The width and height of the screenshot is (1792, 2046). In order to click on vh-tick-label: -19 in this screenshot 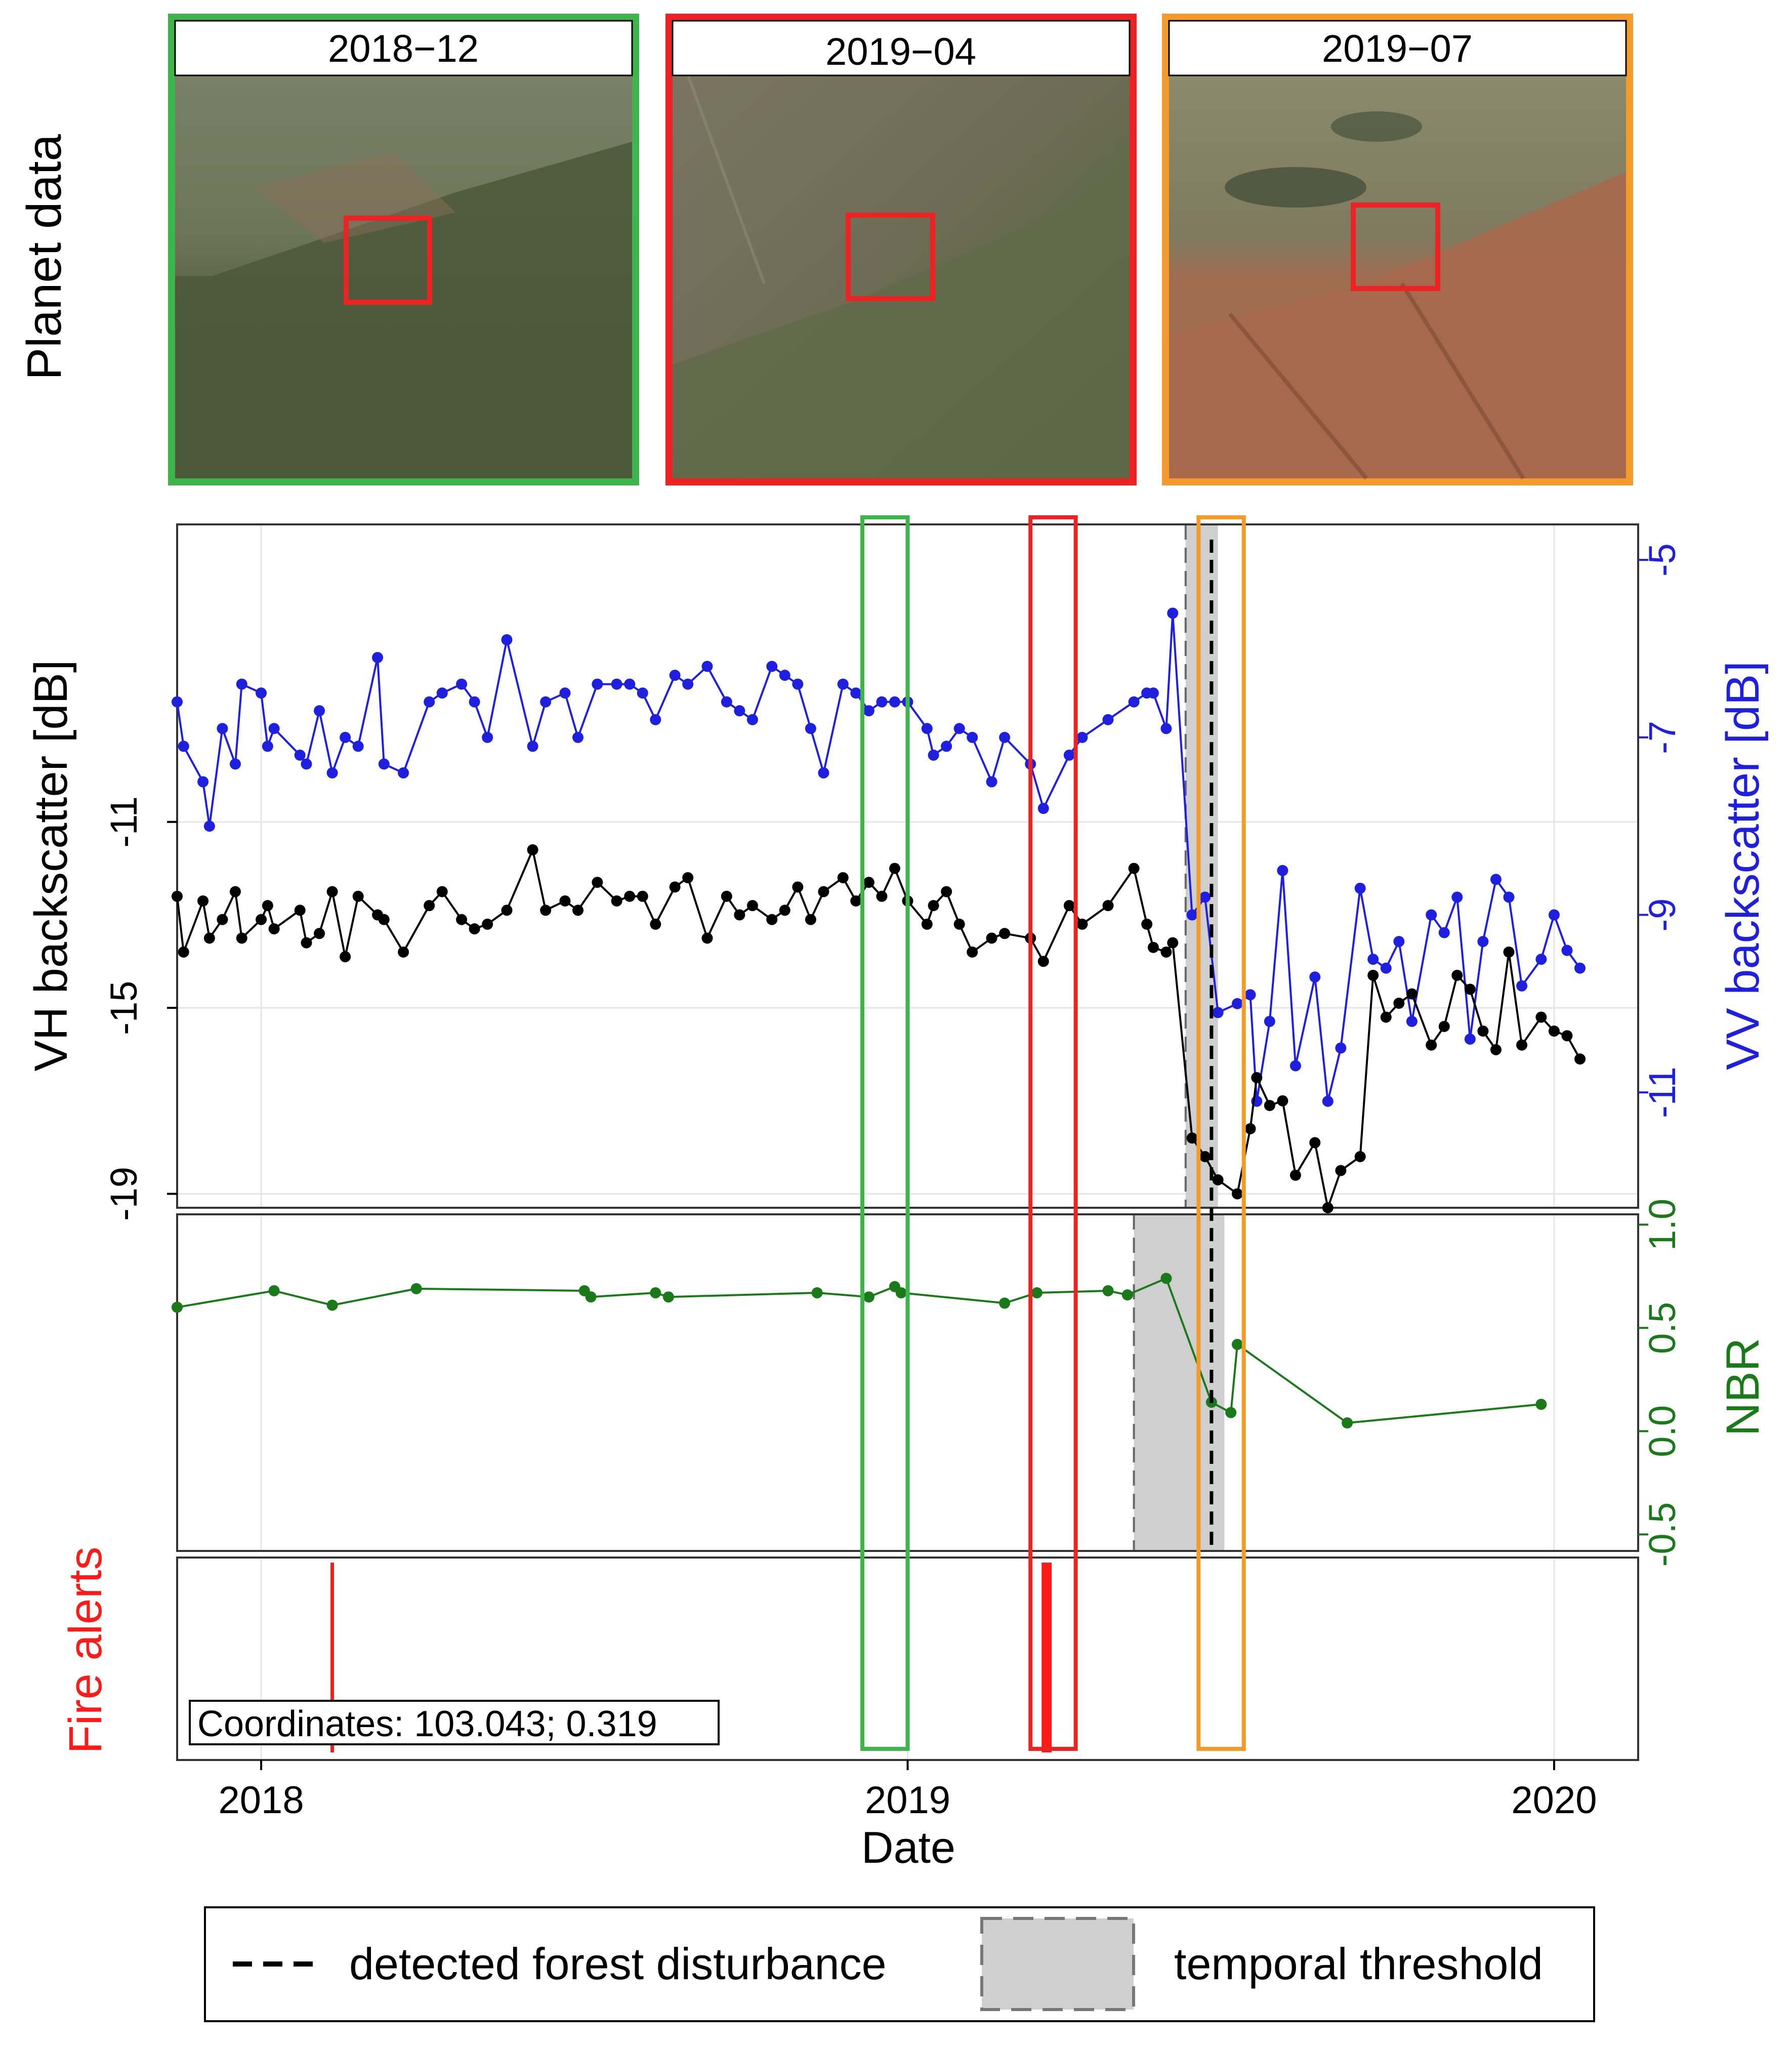, I will do `click(124, 1194)`.